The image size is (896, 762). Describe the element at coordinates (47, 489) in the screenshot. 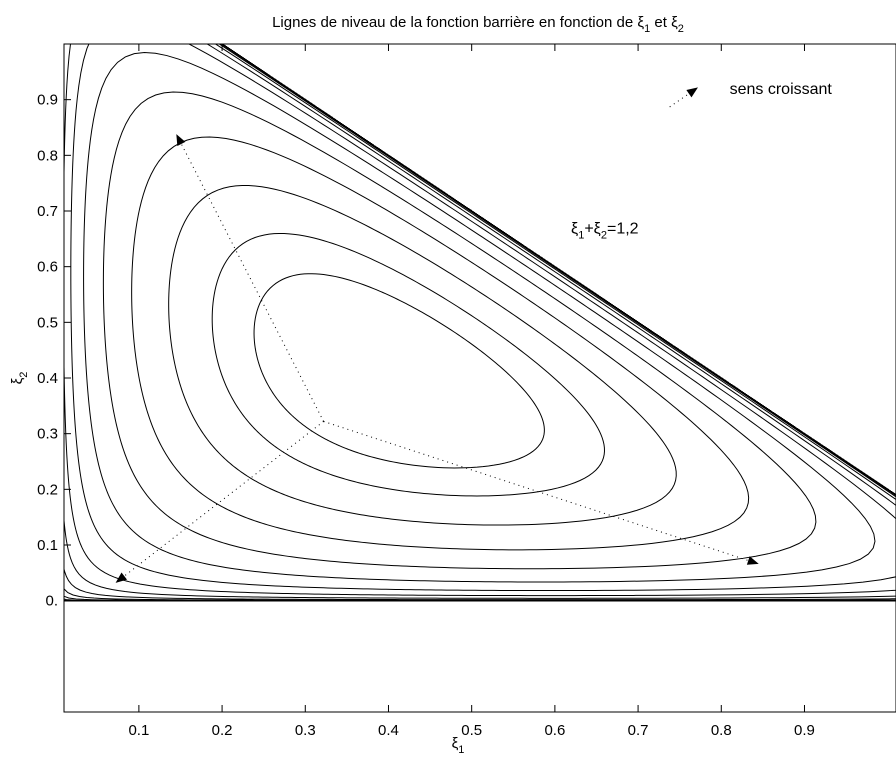

I see `y-tick-label-2: 0.2` at that location.